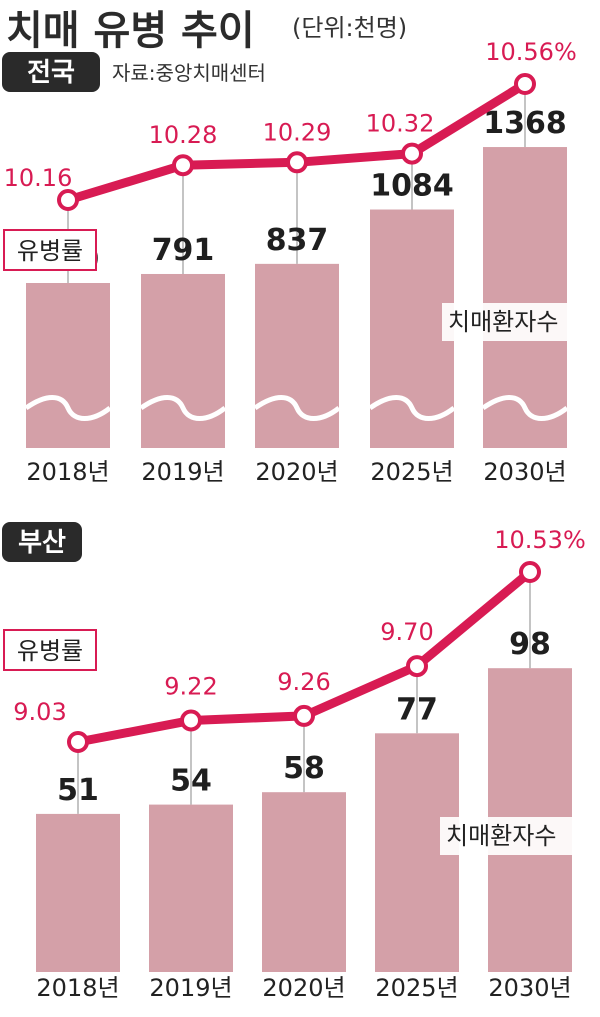 The image size is (600, 1017). What do you see at coordinates (38, 178) in the screenshot?
I see `rate-value-label: 10.16` at bounding box center [38, 178].